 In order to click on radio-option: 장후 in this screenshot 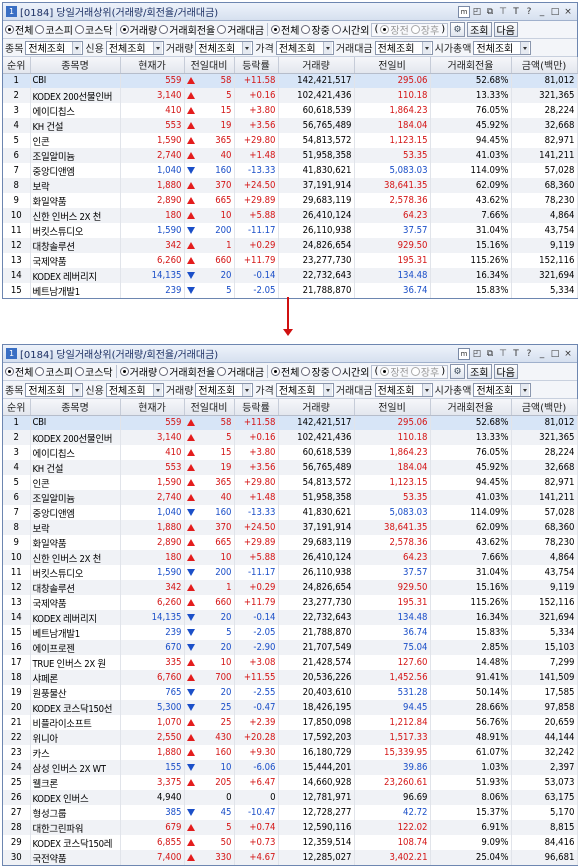, I will do `click(424, 371)`.